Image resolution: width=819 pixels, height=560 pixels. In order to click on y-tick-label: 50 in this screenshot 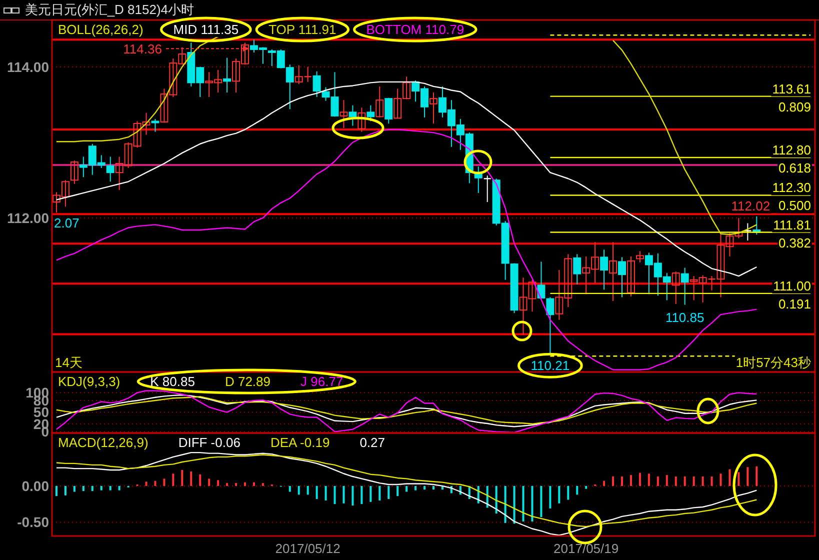, I will do `click(41, 412)`.